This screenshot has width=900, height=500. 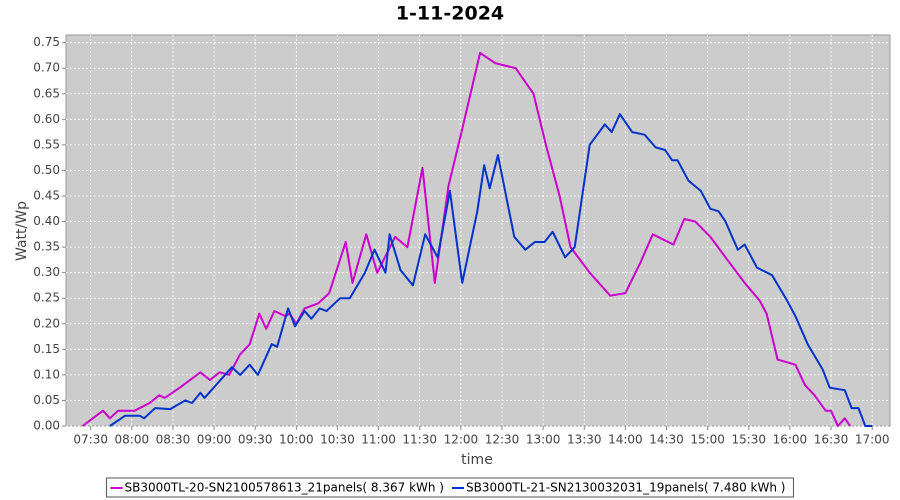 I want to click on legend-box, so click(x=450, y=487).